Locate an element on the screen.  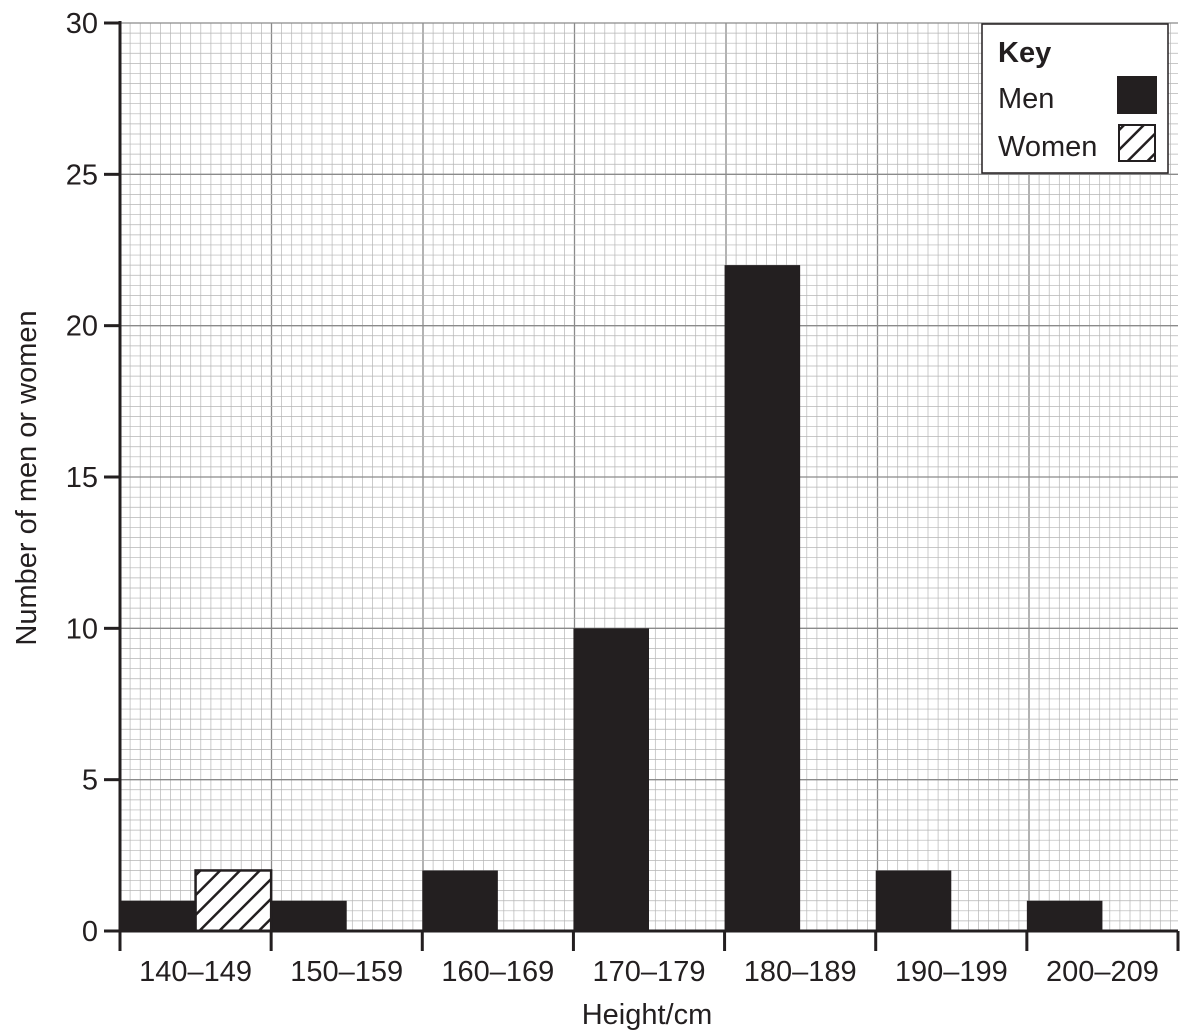
legend-title: Key is located at coordinates (1024, 53).